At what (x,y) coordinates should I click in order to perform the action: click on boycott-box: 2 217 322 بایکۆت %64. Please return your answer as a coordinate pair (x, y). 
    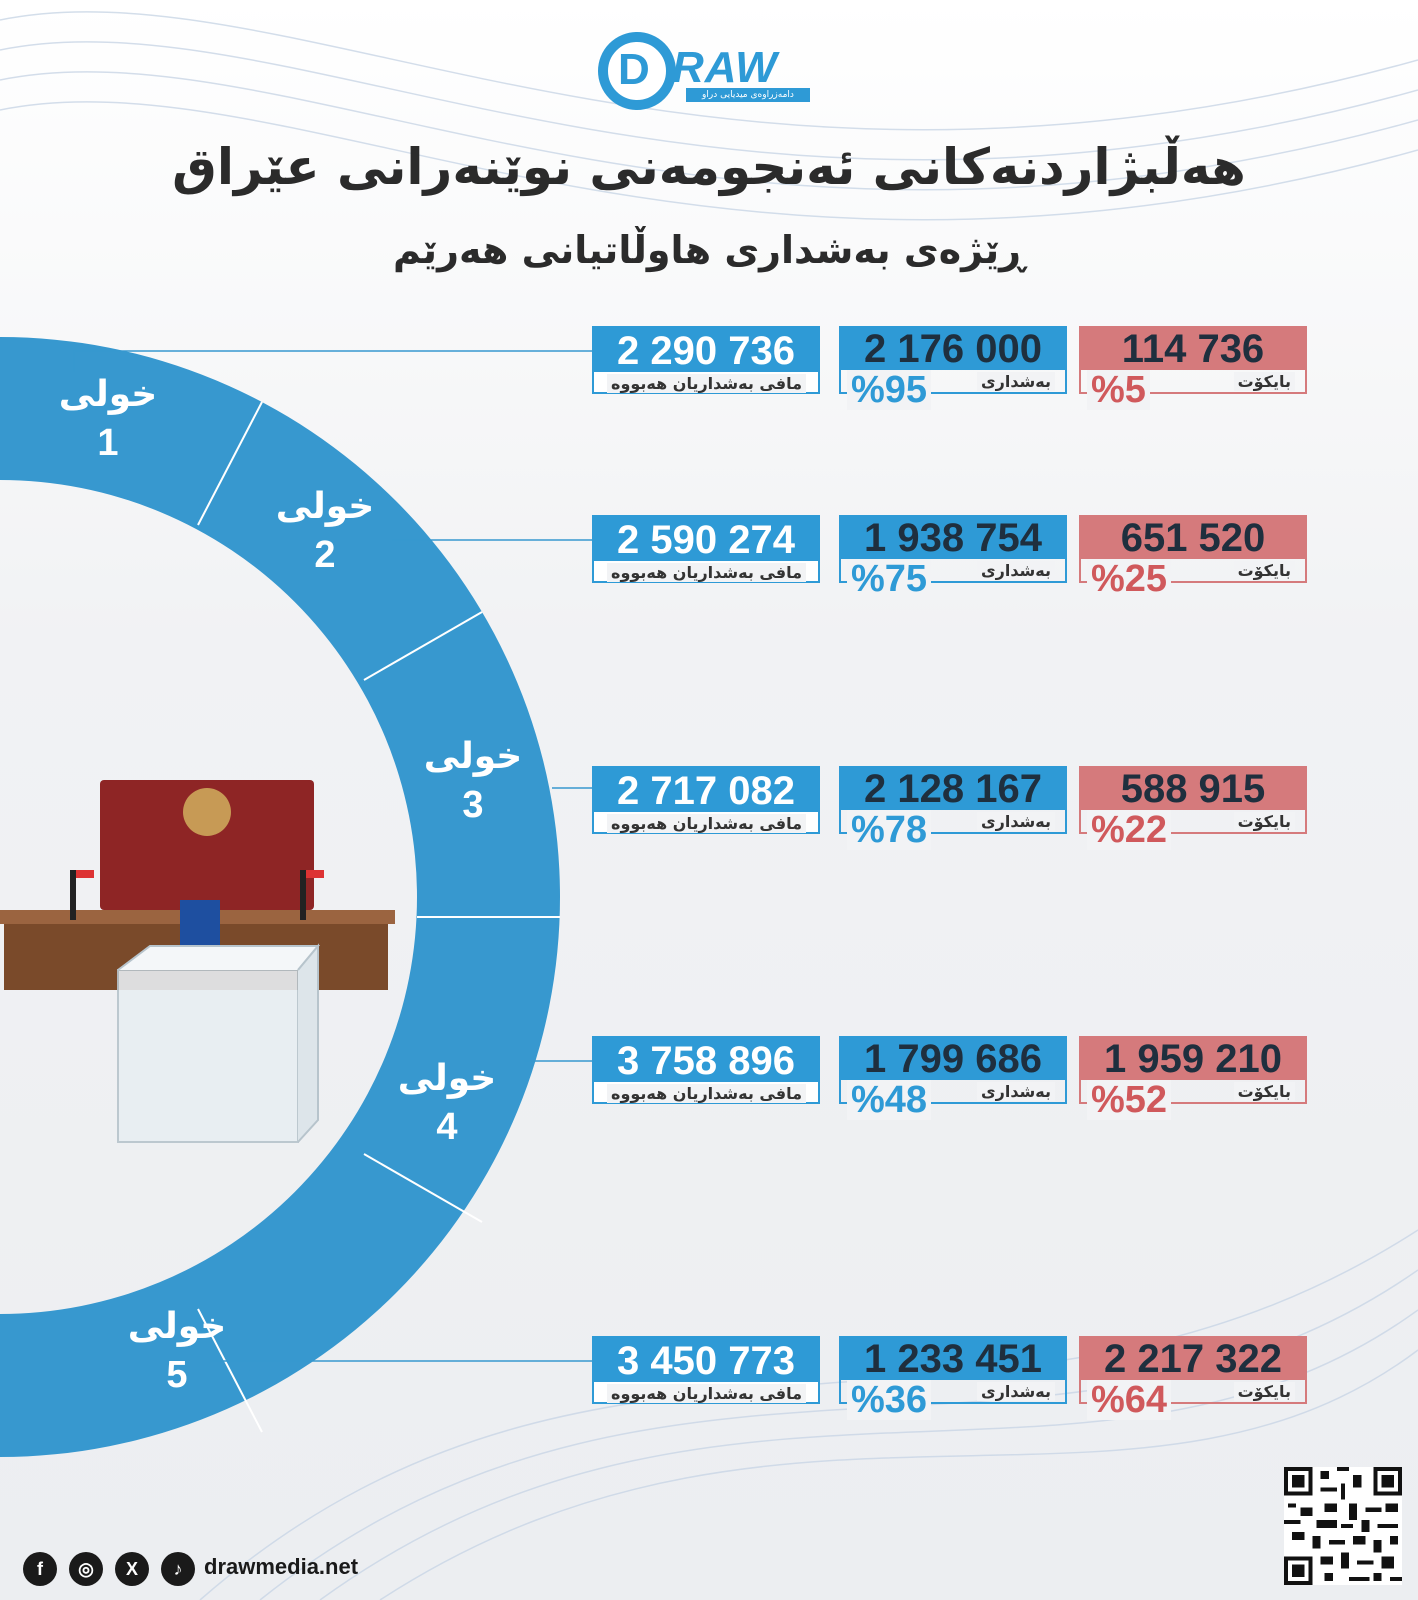
    Looking at the image, I should click on (1193, 1378).